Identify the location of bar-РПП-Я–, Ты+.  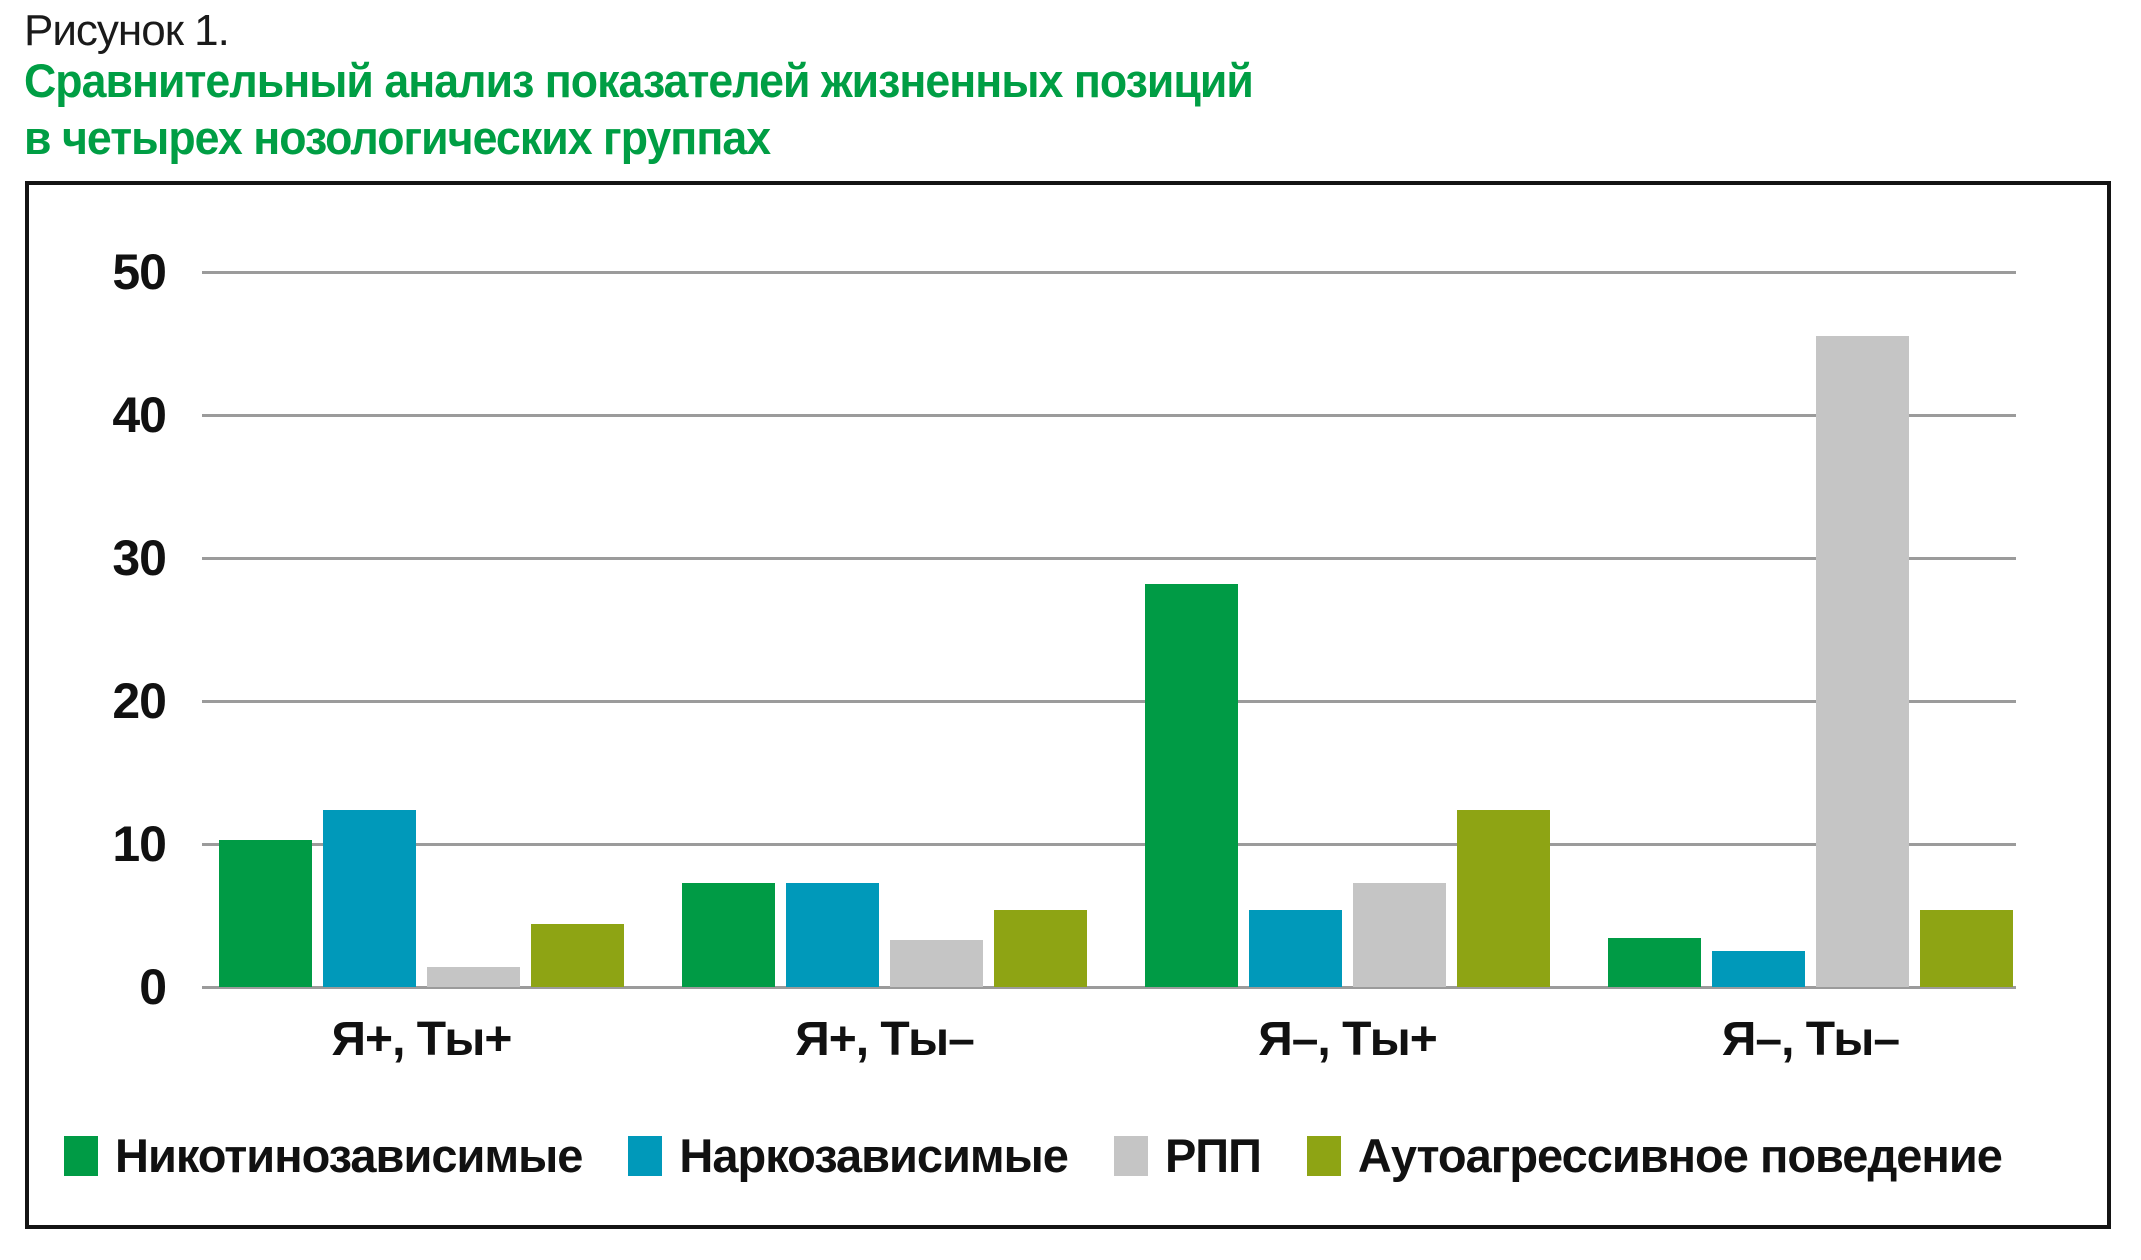
(1399, 934).